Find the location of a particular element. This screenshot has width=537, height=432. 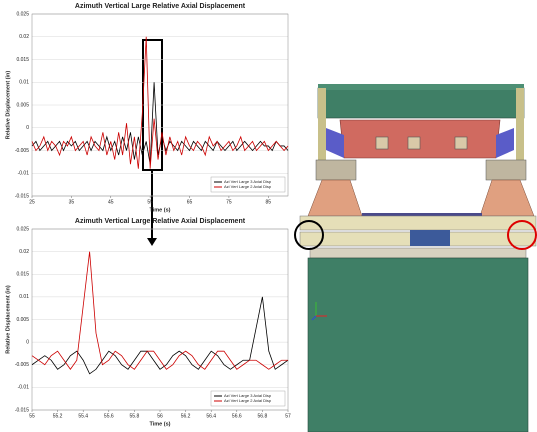

left-bracket is located at coordinates (336, 170).